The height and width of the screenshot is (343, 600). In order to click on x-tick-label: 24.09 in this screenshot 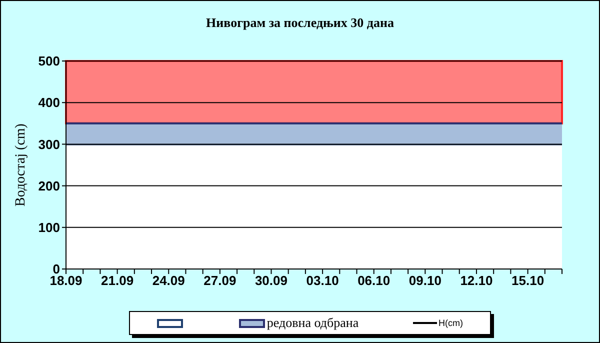, I will do `click(168, 280)`.